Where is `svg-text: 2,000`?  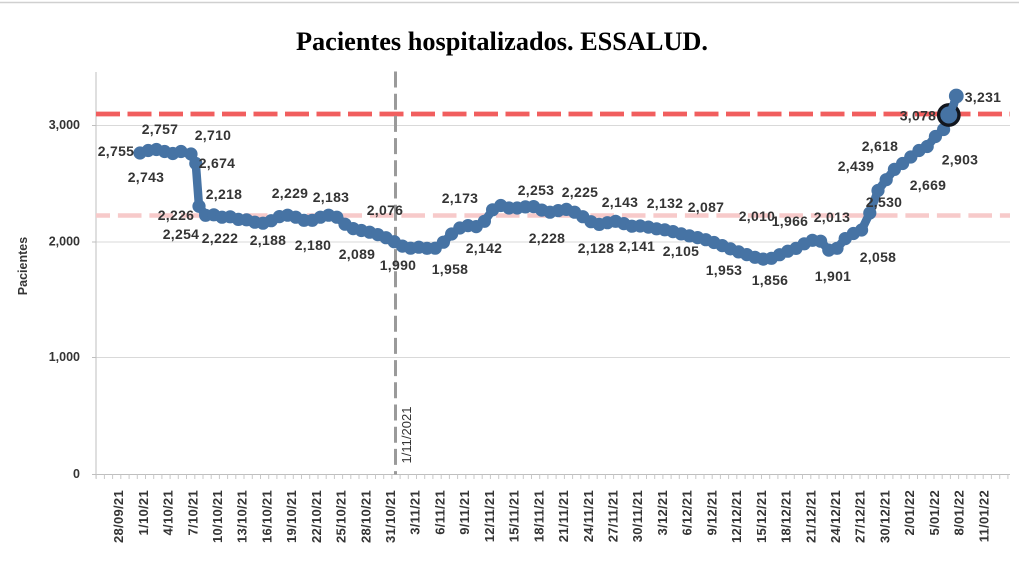
svg-text: 2,000 is located at coordinates (64, 242).